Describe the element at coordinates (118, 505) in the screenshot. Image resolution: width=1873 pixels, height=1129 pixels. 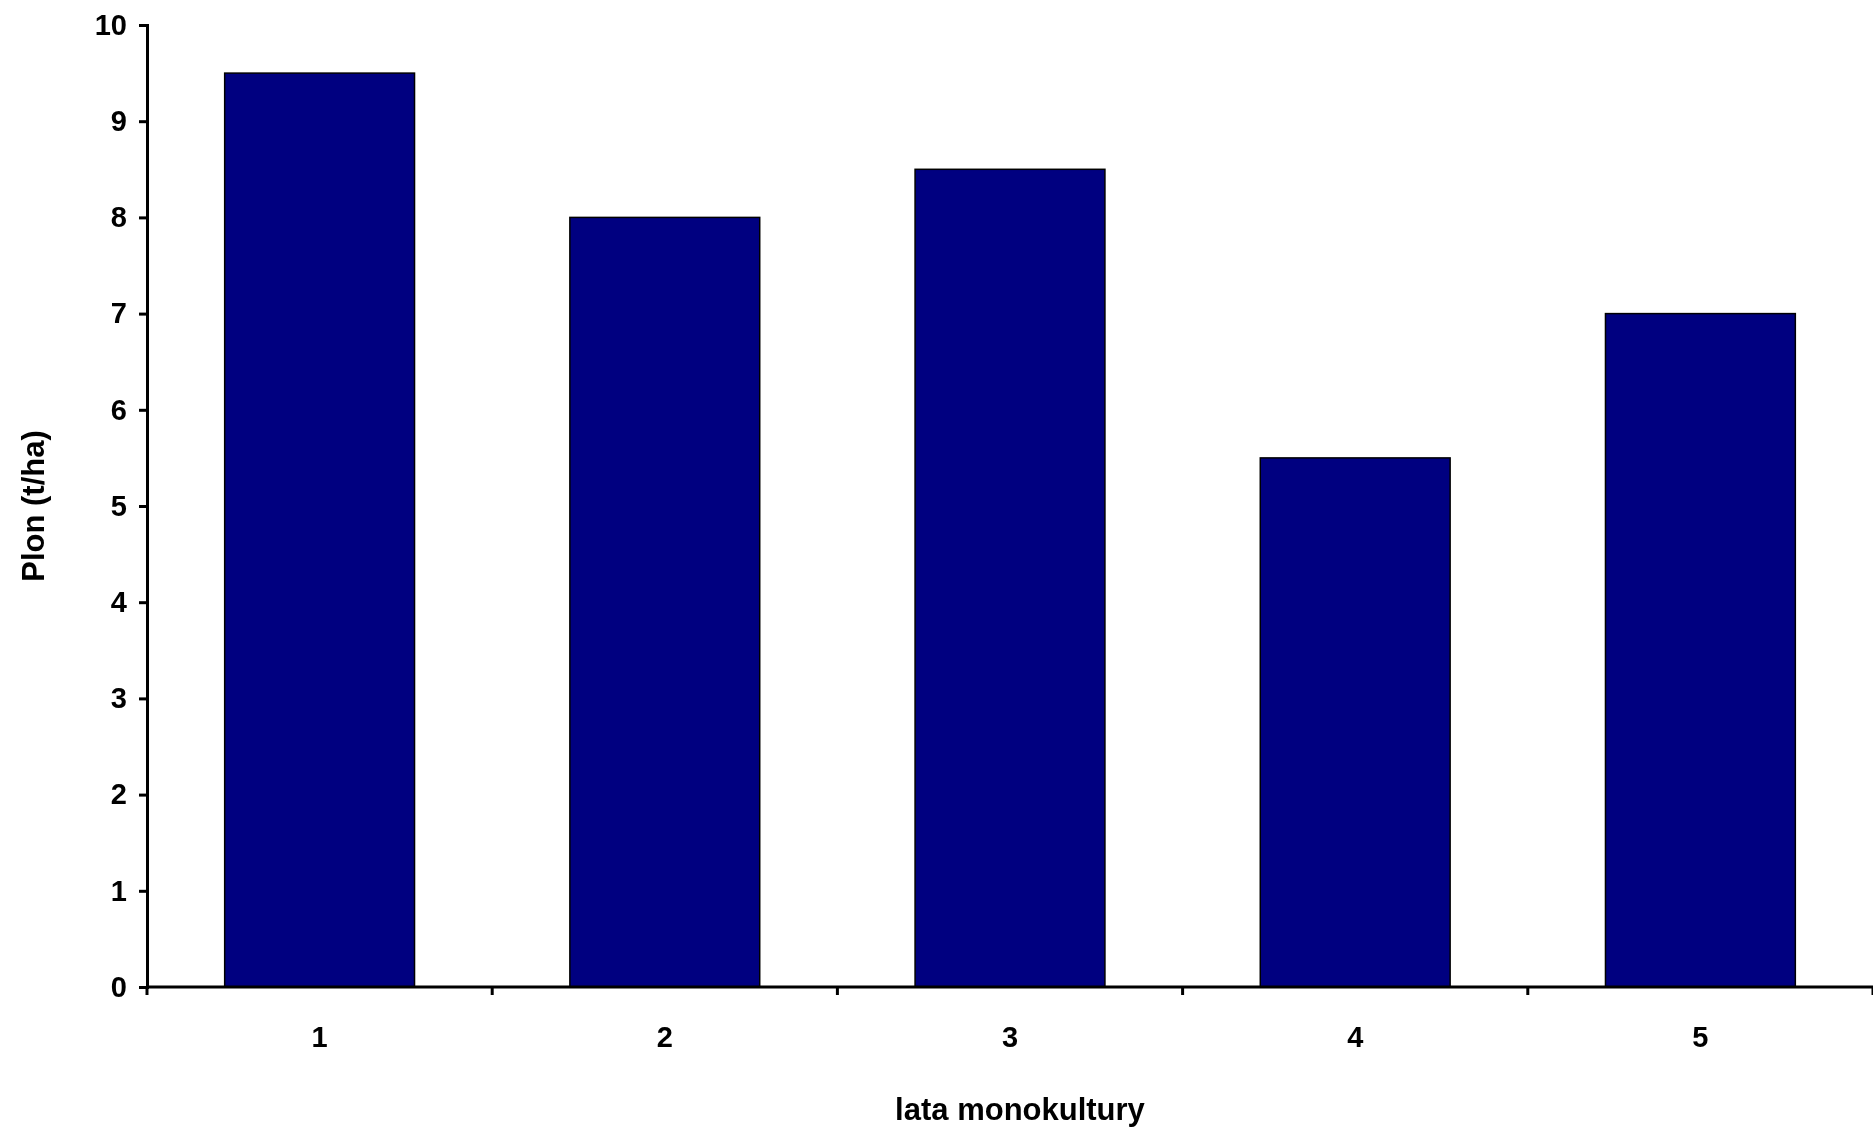
I see `y-tick-label: 5` at that location.